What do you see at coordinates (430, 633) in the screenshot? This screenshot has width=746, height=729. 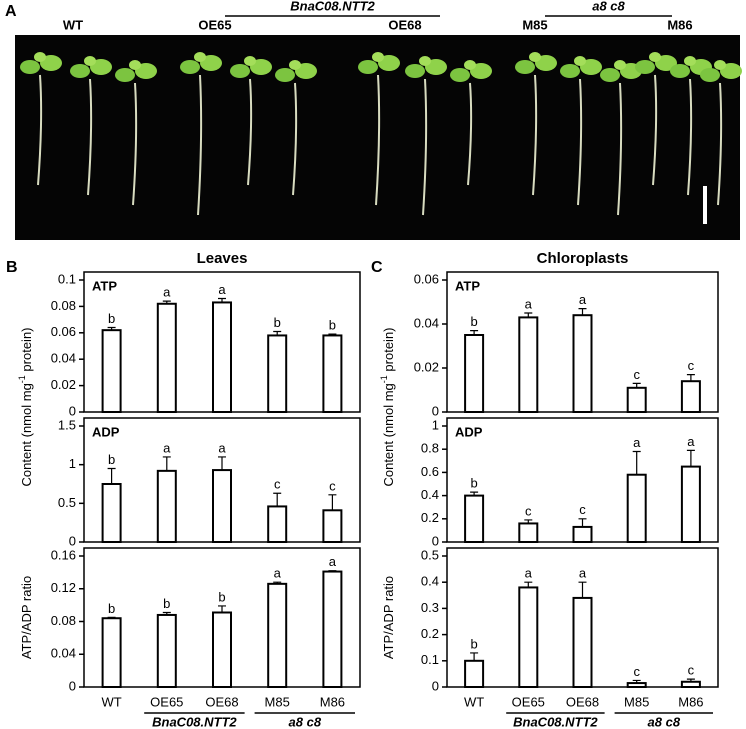 I see `y-tick-label: 0.2` at bounding box center [430, 633].